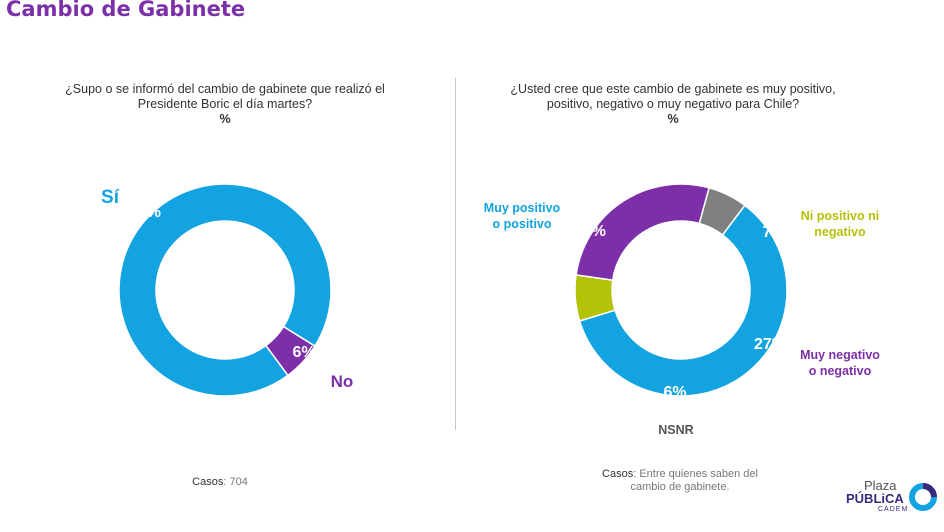 The image size is (944, 532). What do you see at coordinates (770, 344) in the screenshot?
I see `chart2-value-label-2: 27%` at bounding box center [770, 344].